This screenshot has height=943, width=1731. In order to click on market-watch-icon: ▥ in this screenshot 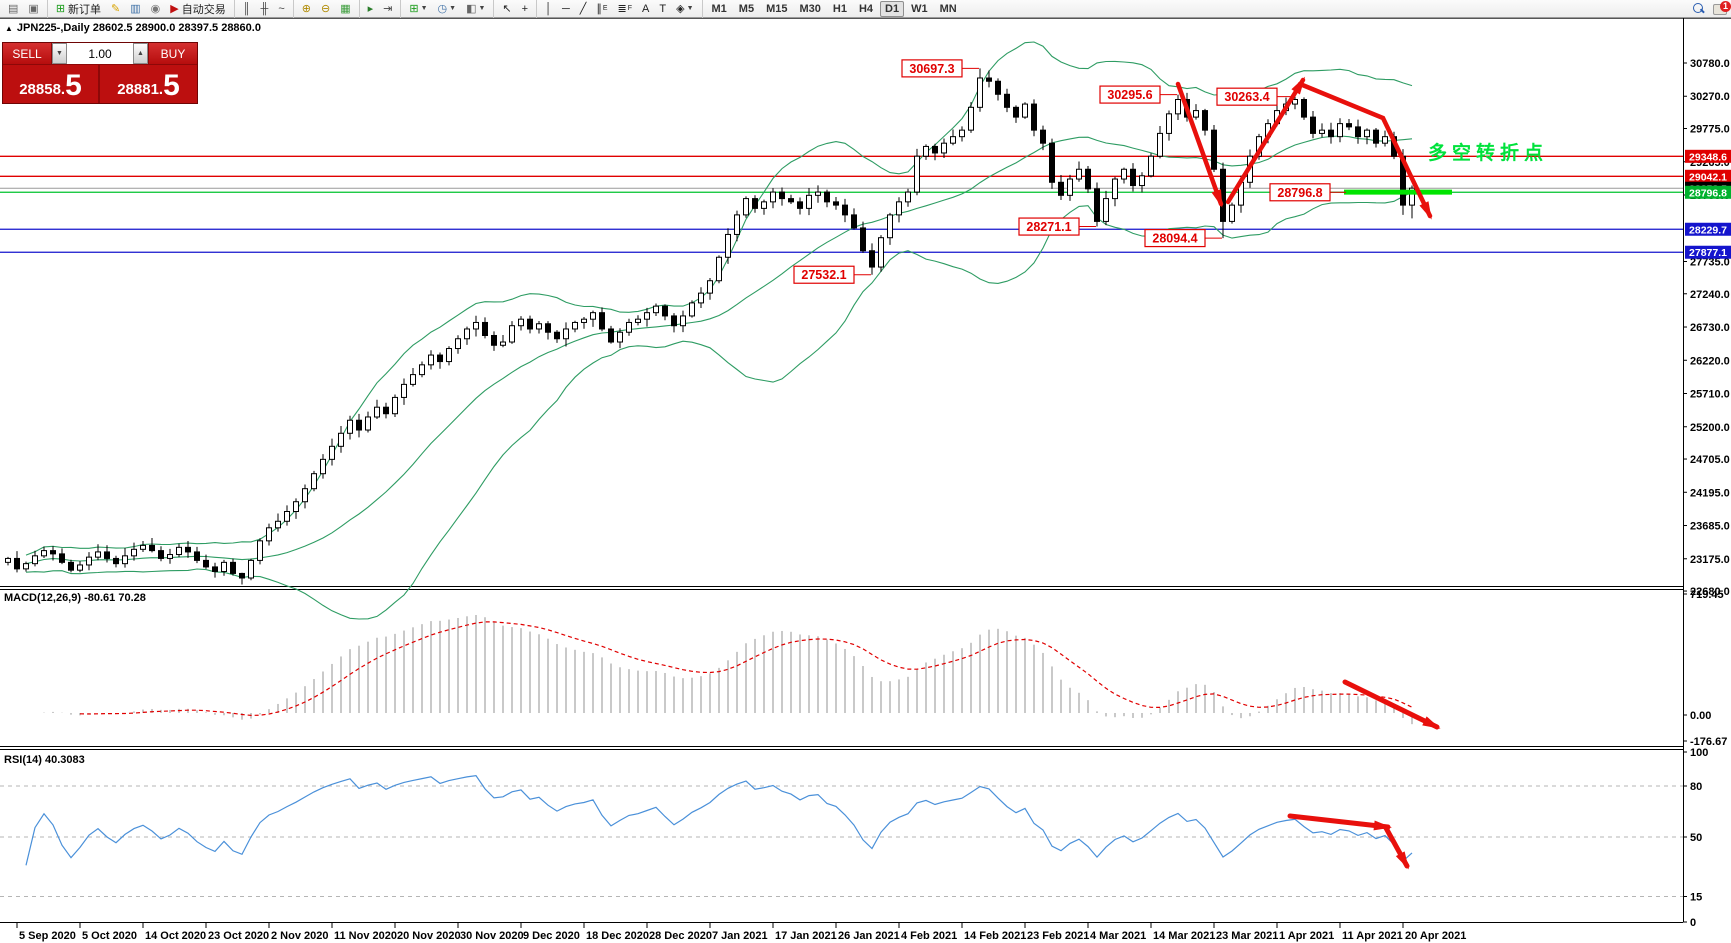, I will do `click(135, 8)`.